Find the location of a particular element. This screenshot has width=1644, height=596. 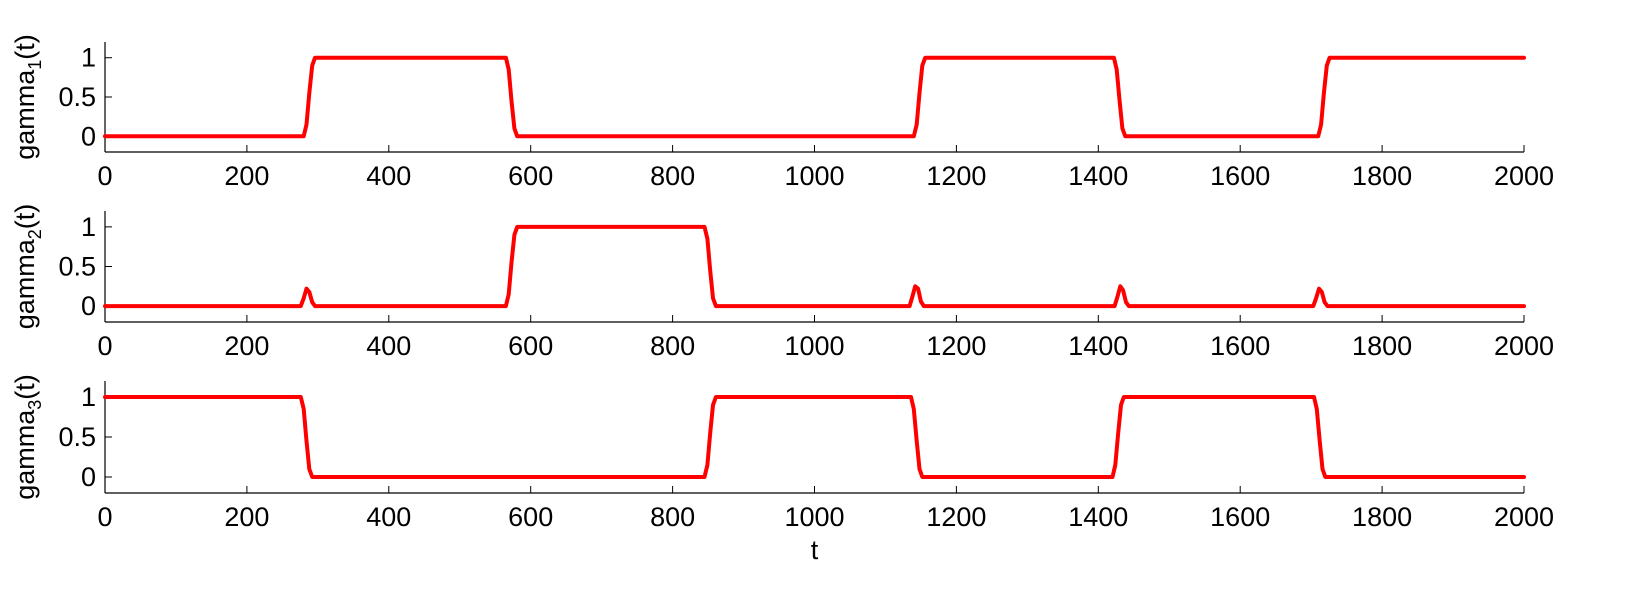

y-axis-label: gamma1(t) is located at coordinates (27, 97).